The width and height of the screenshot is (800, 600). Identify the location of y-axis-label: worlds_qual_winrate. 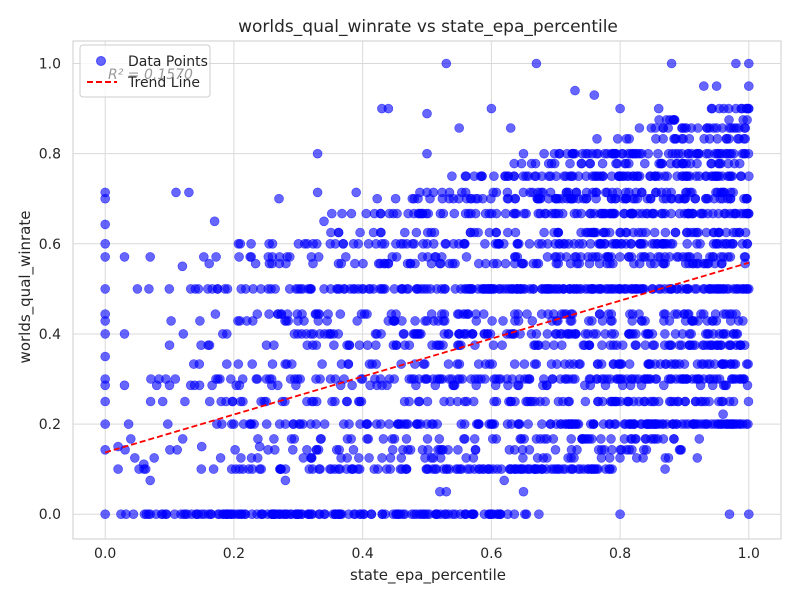
(25, 287).